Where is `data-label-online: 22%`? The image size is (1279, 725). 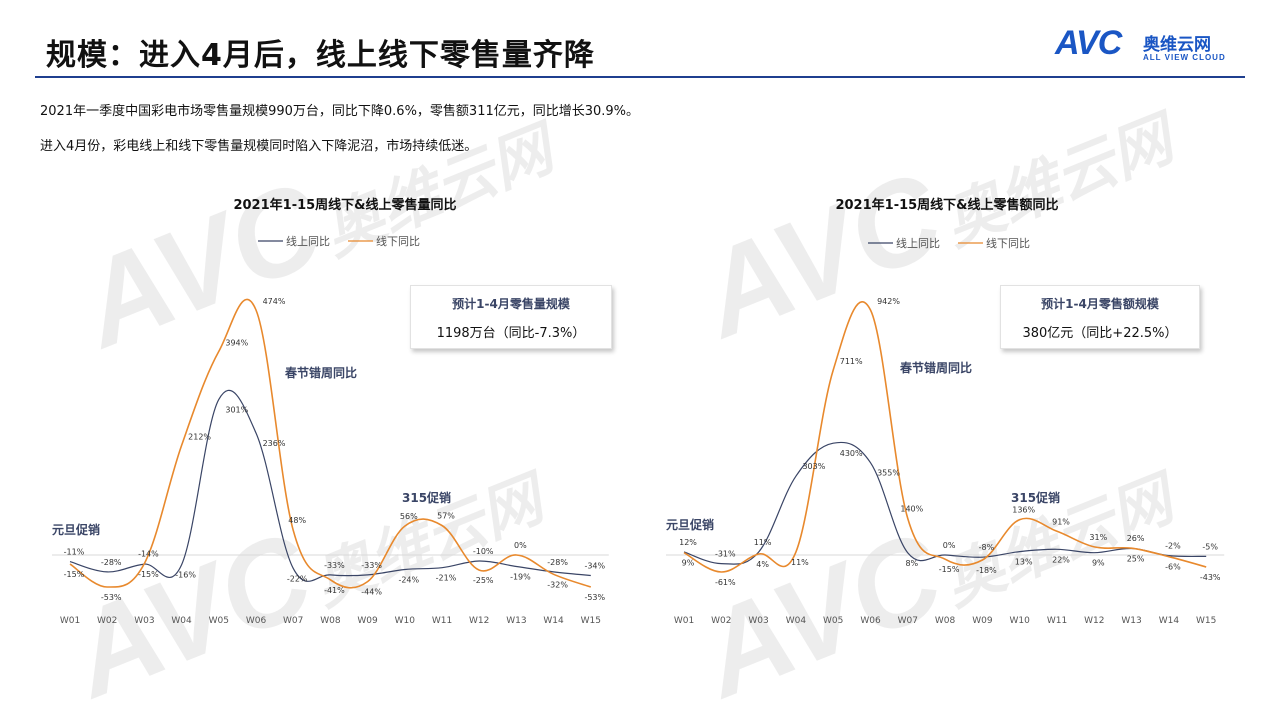
data-label-online: 22% is located at coordinates (1061, 559).